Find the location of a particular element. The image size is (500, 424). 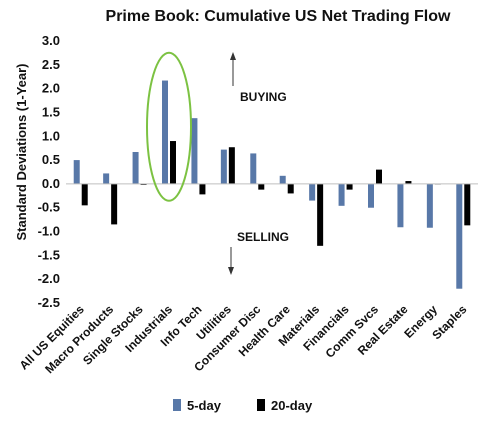

selling-label: SELLING is located at coordinates (263, 237).